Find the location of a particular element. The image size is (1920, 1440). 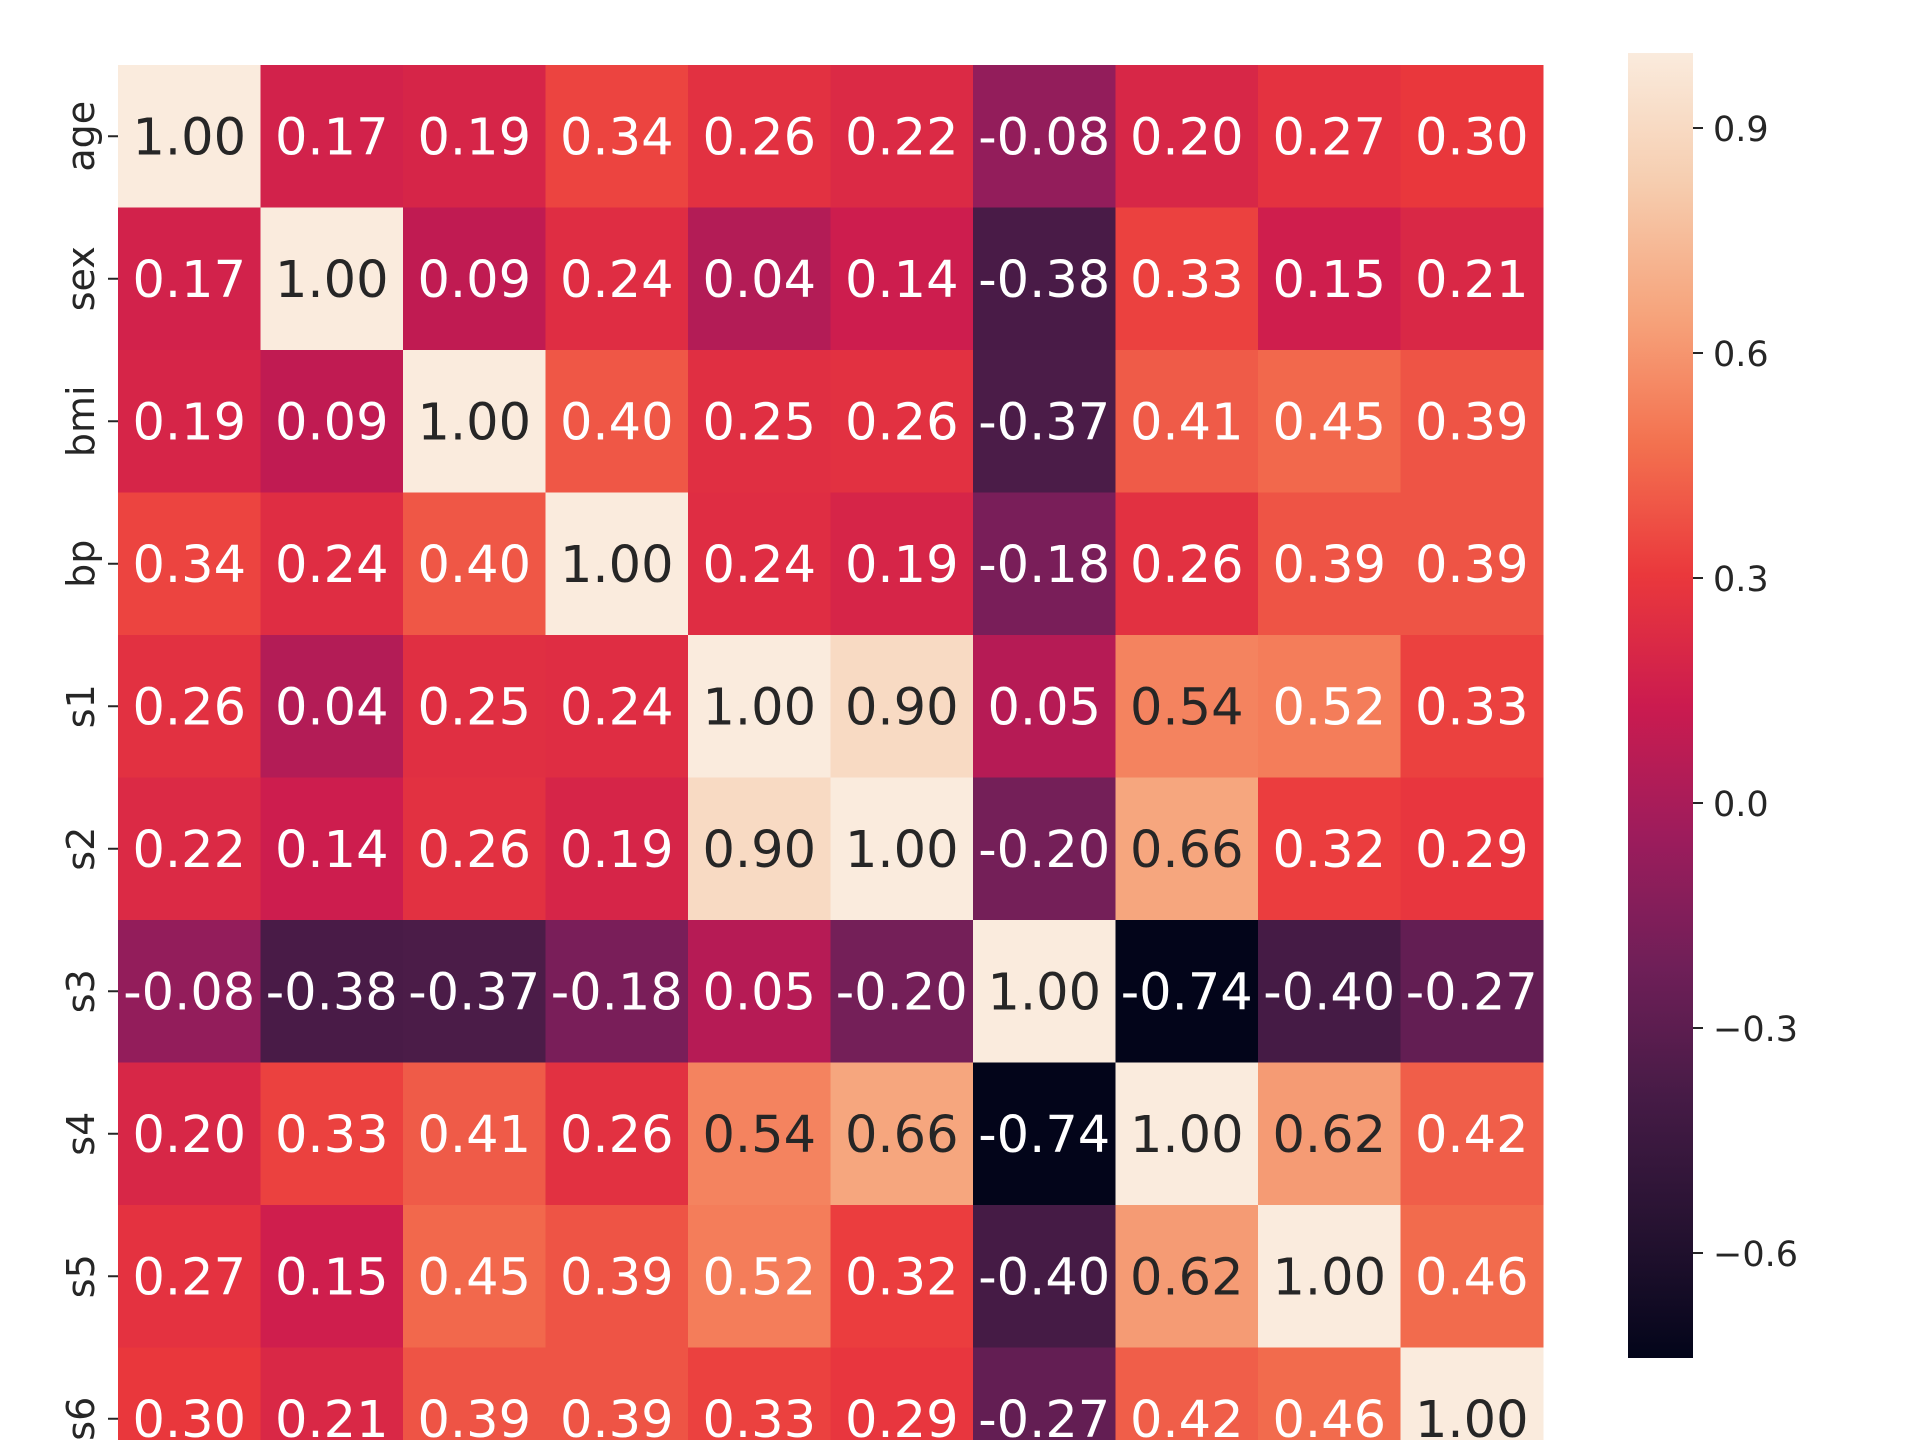

cell-value-sex-s4: 0.33 is located at coordinates (1187, 280).